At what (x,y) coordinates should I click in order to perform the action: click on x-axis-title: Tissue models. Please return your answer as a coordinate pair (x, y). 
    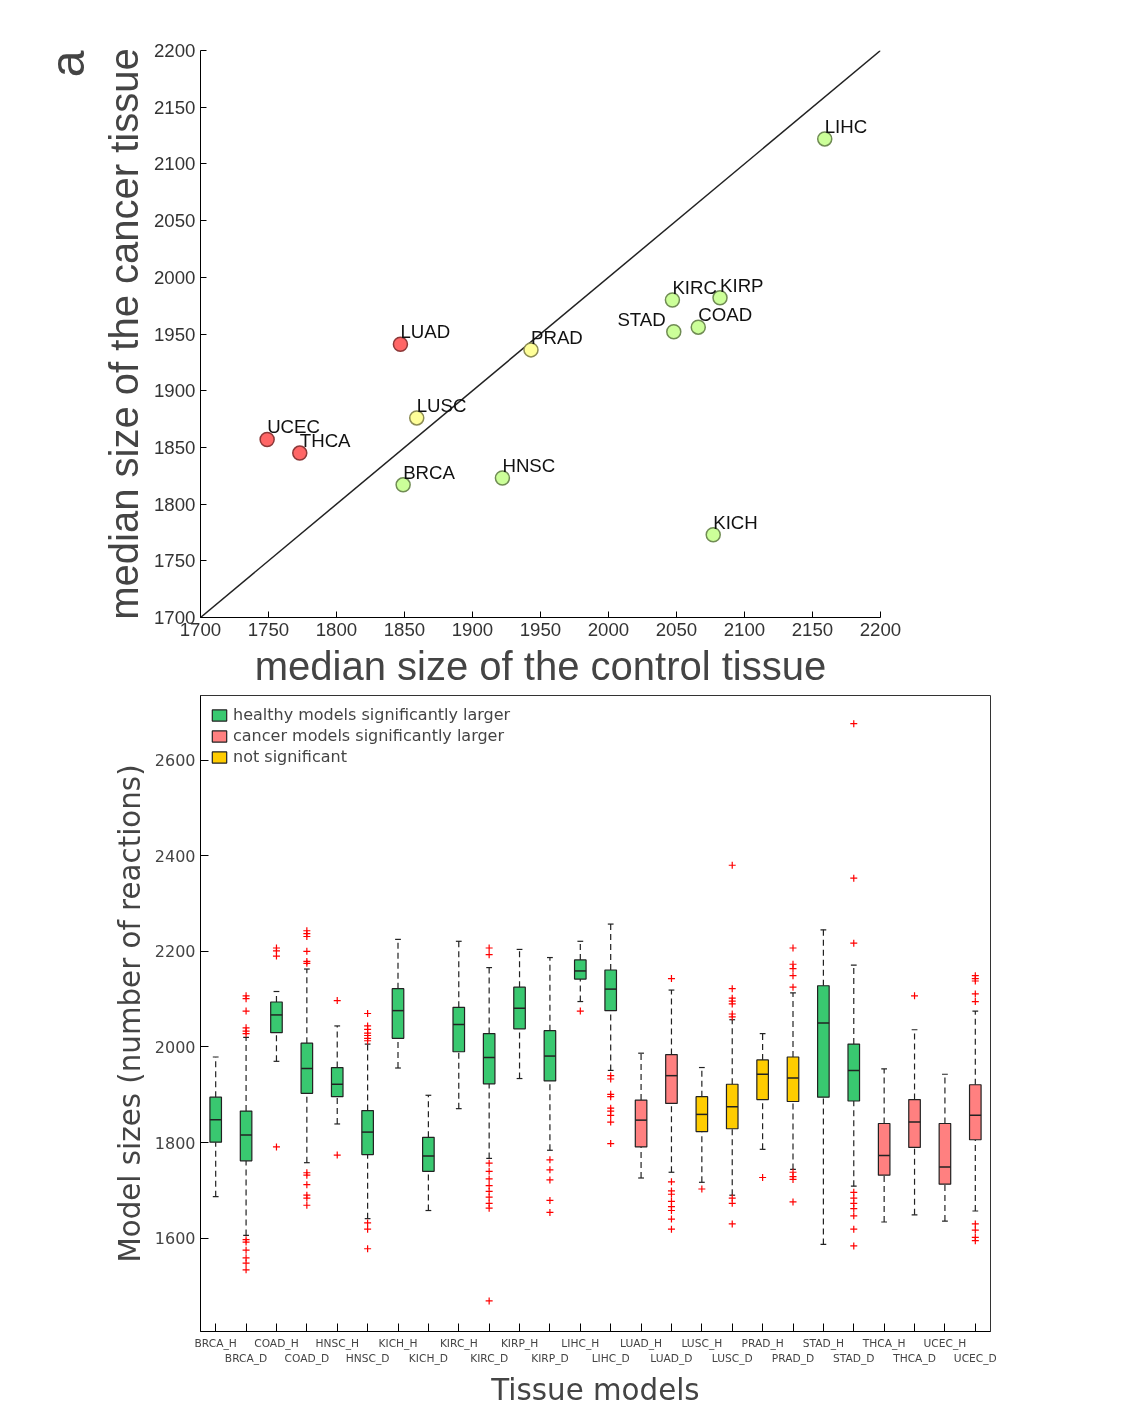
    Looking at the image, I should click on (595, 1390).